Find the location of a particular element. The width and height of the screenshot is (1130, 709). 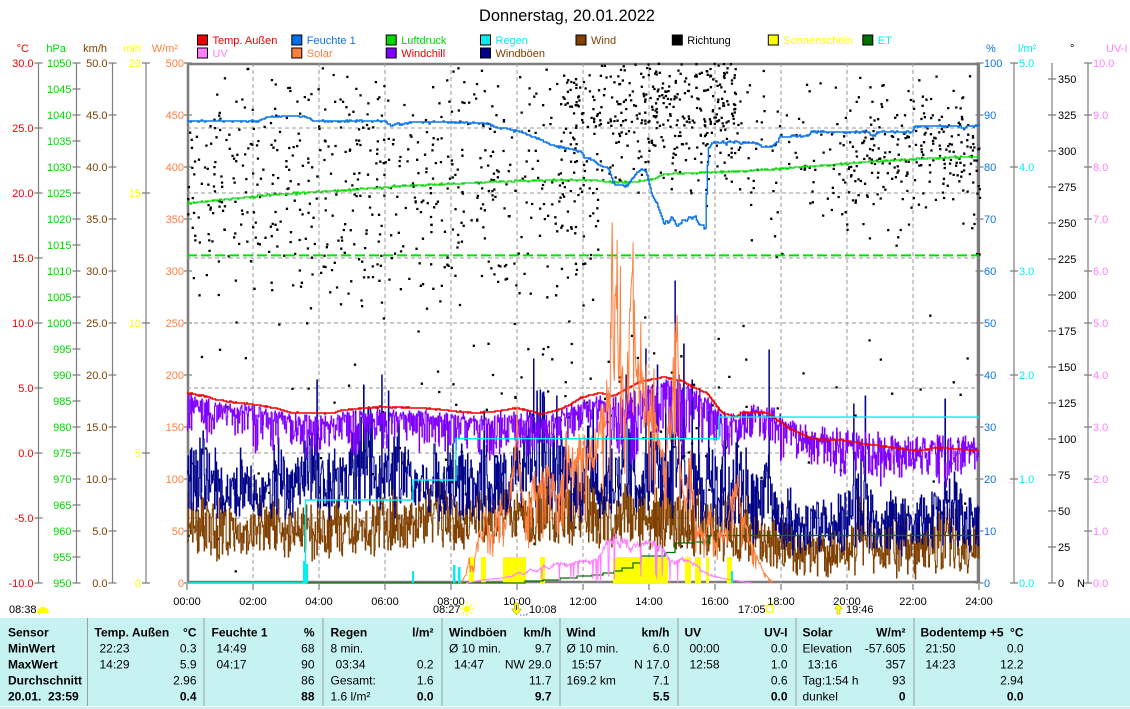

svg-text: 14:49 is located at coordinates (232, 649).